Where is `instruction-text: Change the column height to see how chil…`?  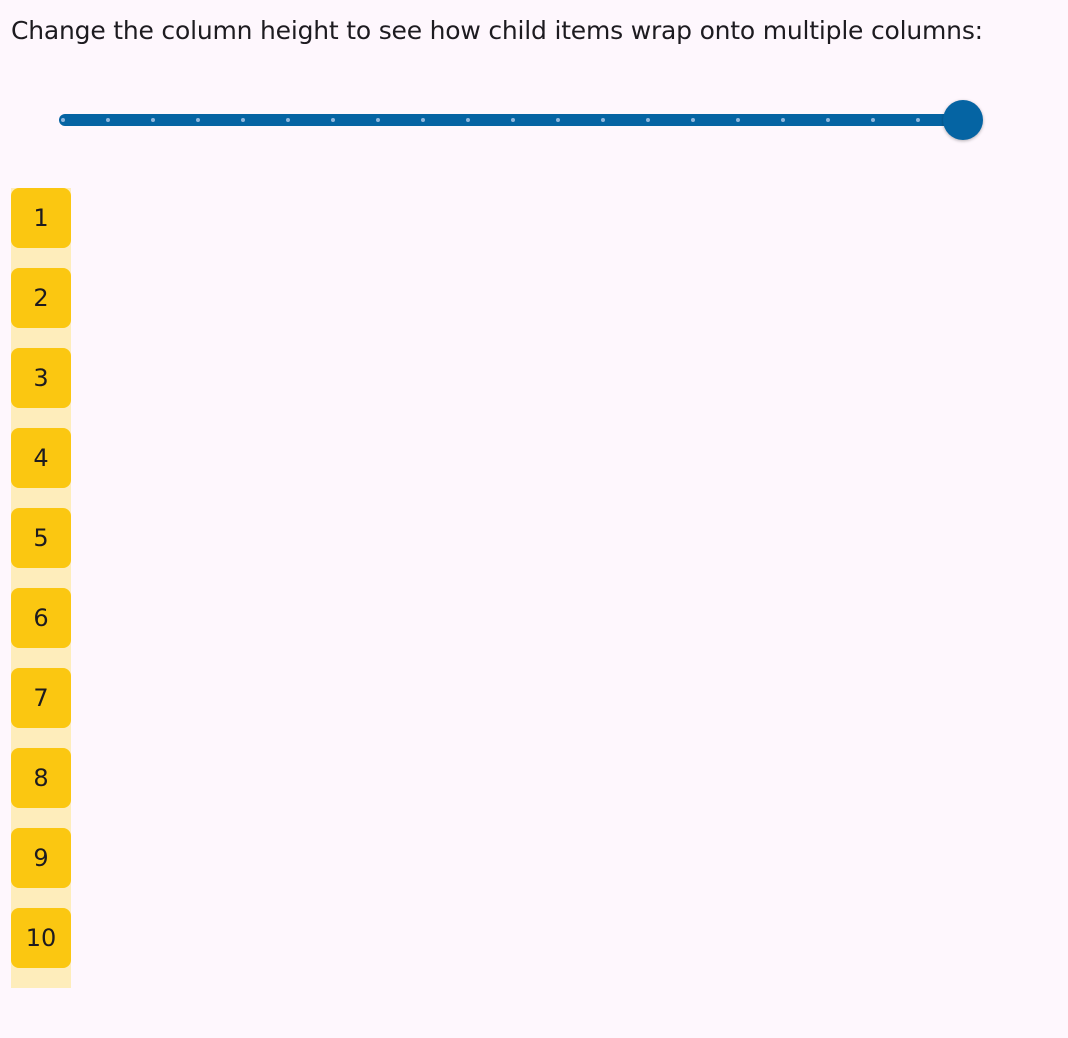 instruction-text: Change the column height to see how chil… is located at coordinates (497, 30).